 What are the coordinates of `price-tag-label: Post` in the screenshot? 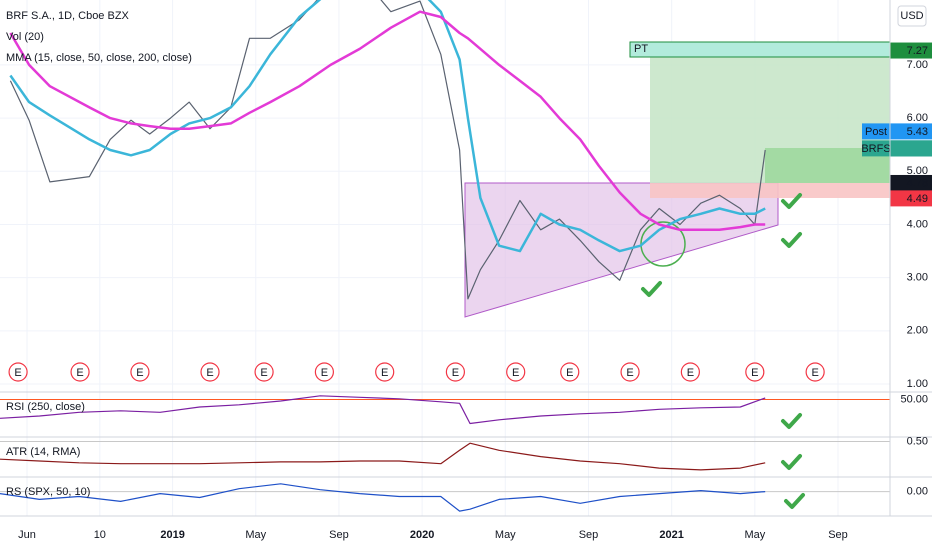 It's located at (876, 132).